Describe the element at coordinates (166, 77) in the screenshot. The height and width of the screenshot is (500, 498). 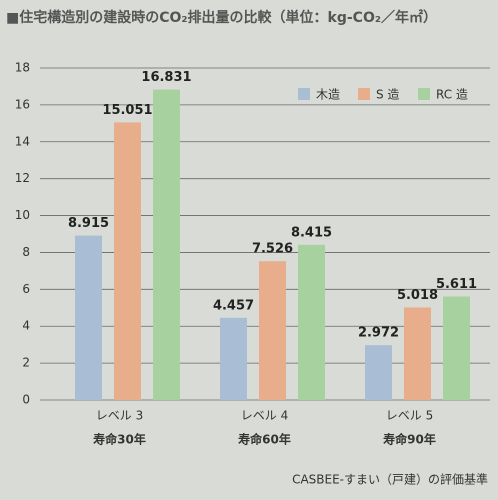
I see `value-label: 16.831` at that location.